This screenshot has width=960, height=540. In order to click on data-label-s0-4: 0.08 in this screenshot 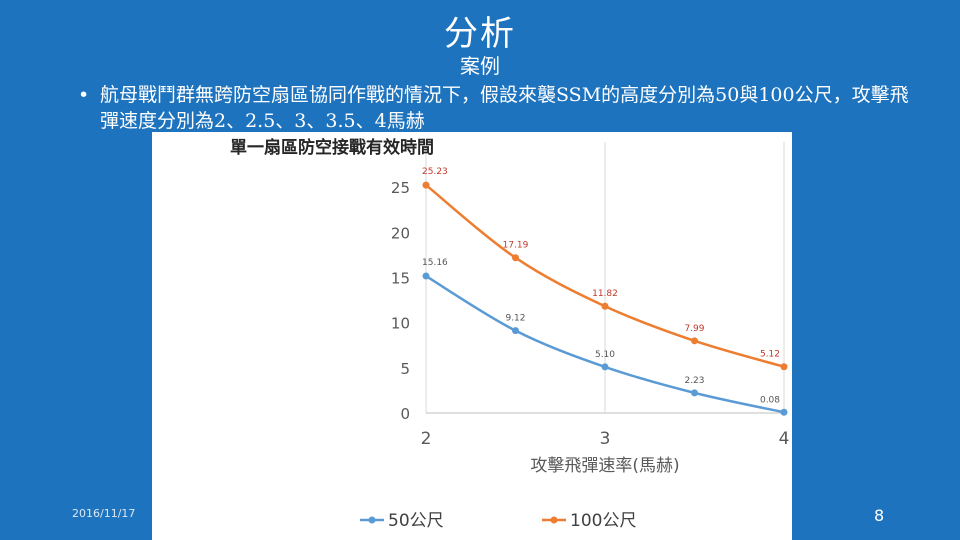, I will do `click(770, 400)`.